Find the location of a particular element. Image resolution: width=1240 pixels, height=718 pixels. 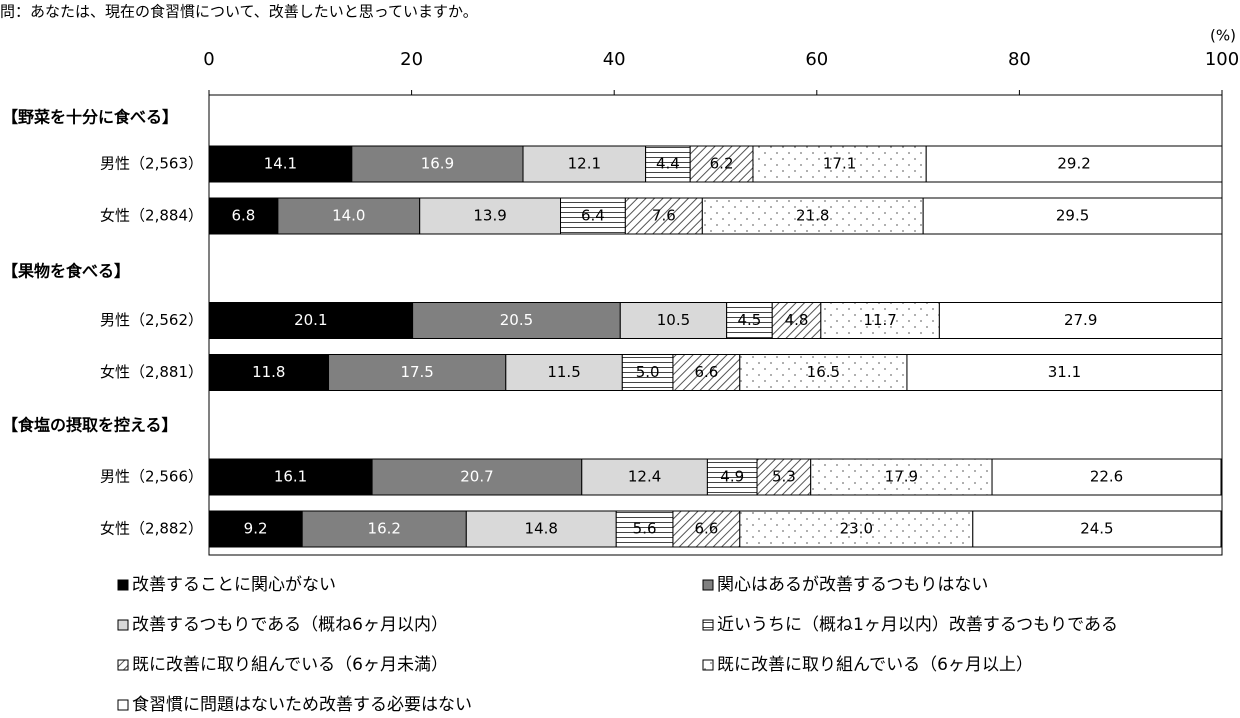

legend-label: 改善するつもりである（概ね6ヶ月以内） is located at coordinates (290, 625).